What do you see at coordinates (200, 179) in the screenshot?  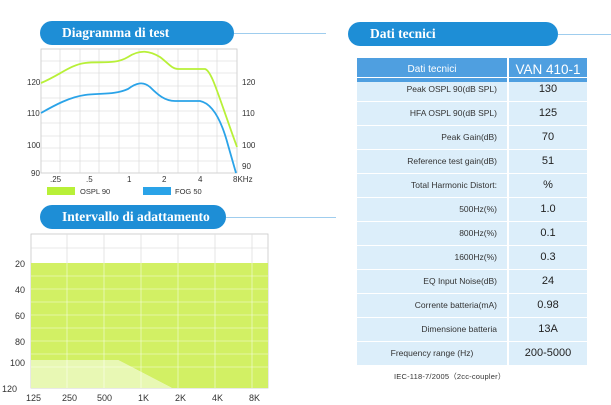 I see `diagram-xtick-4: 4` at bounding box center [200, 179].